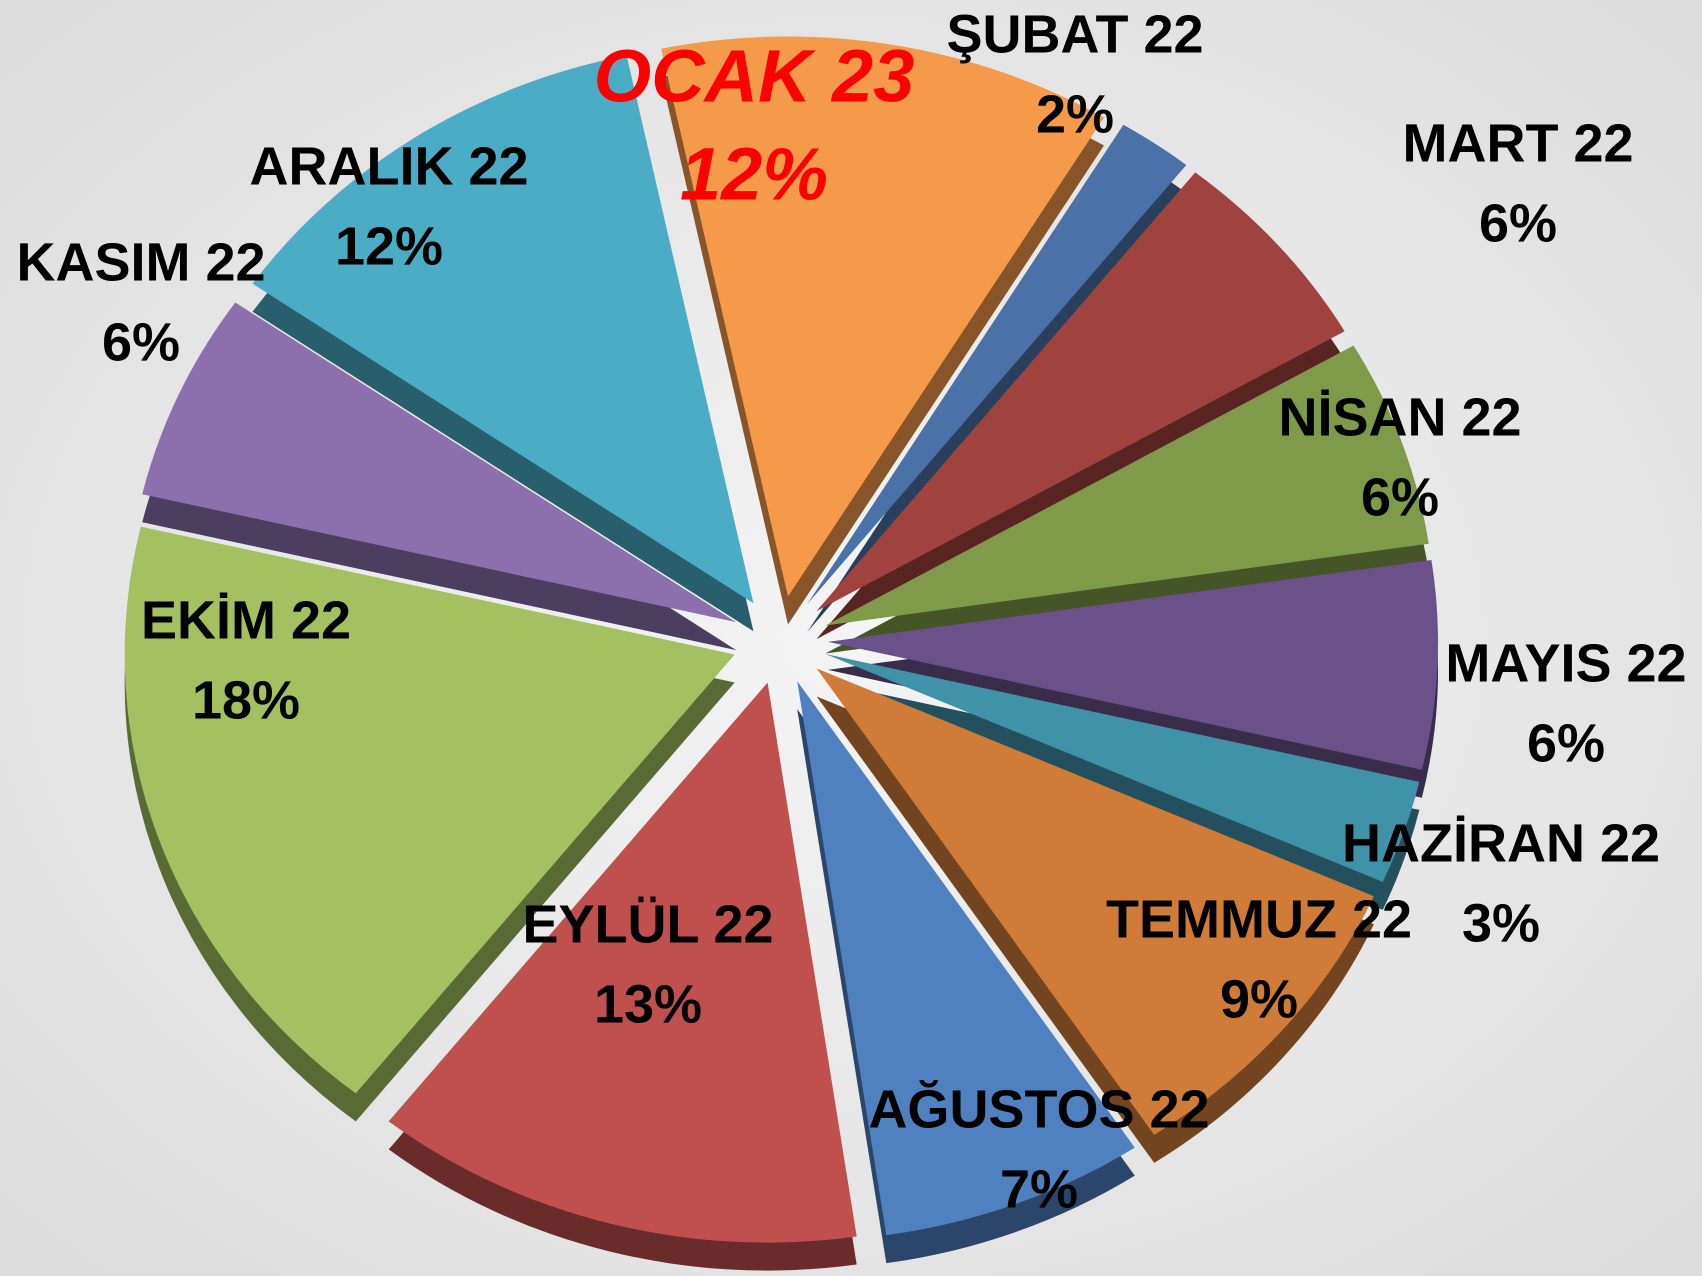  Describe the element at coordinates (246, 620) in the screenshot. I see `category-label: EKİM 22` at that location.